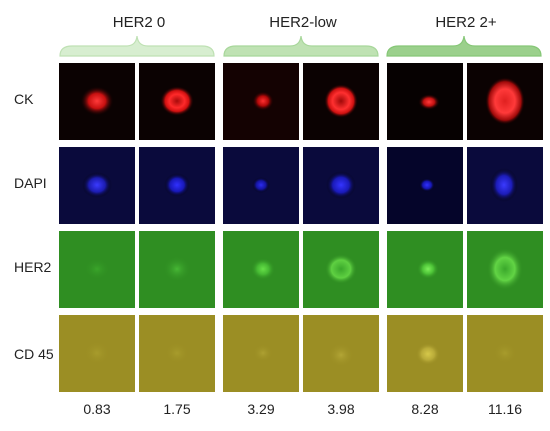 The image size is (550, 431). What do you see at coordinates (303, 22) in the screenshot?
I see `group-title-her2-low: HER2-low` at bounding box center [303, 22].